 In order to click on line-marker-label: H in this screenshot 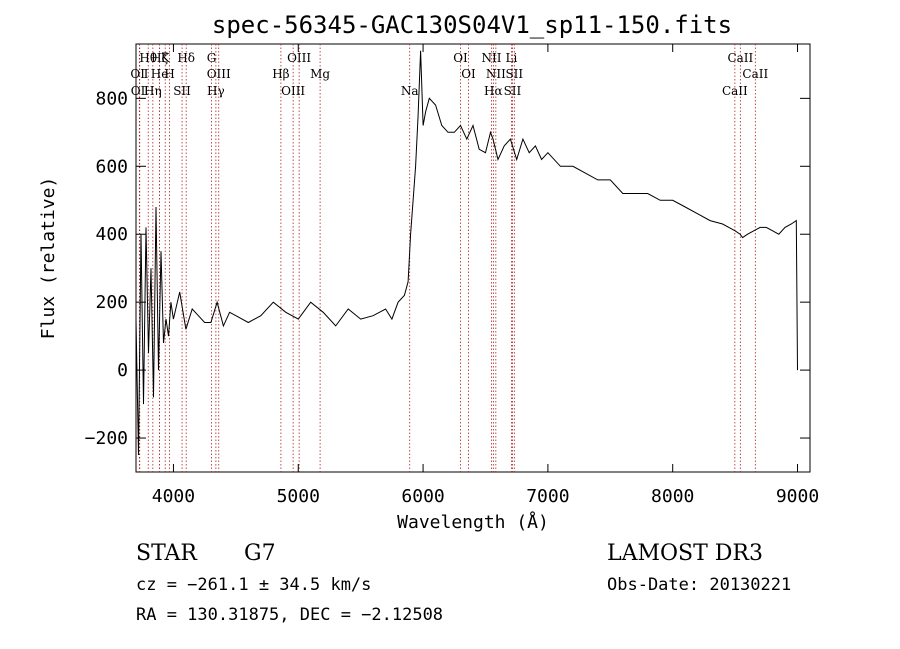, I will do `click(169, 74)`.